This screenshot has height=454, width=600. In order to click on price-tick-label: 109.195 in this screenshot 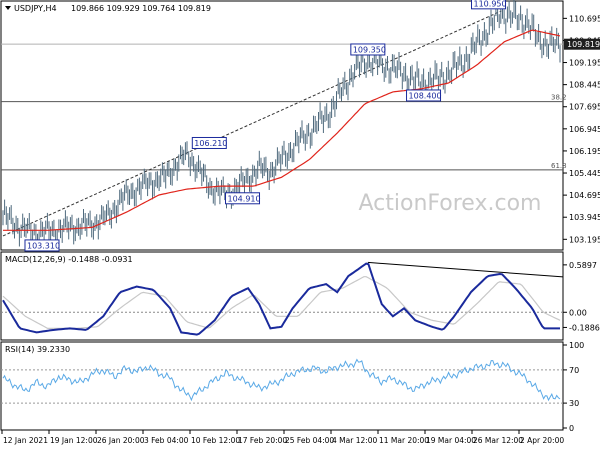, I will do `click(584, 63)`.